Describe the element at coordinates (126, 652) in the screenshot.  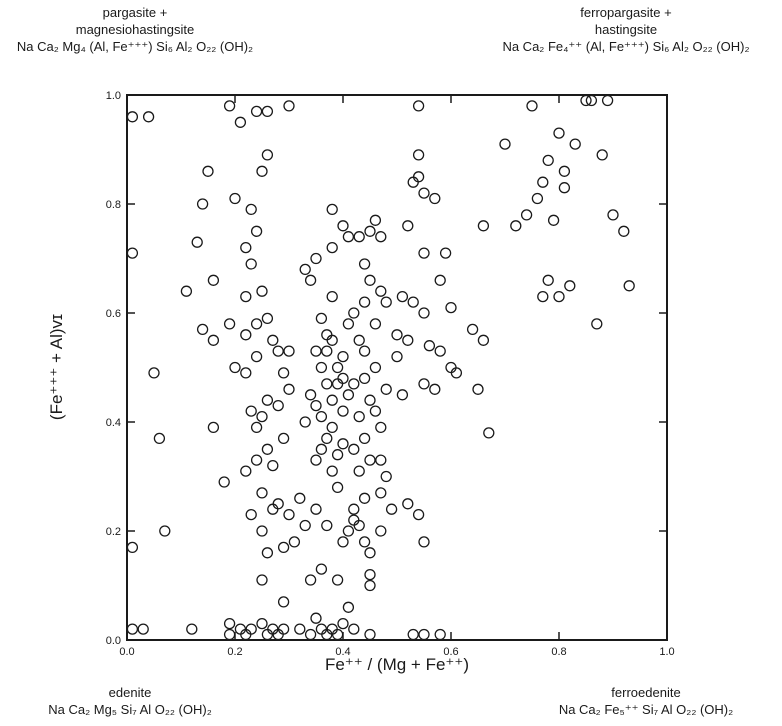
I see `x-tick-label: 0.0` at that location.